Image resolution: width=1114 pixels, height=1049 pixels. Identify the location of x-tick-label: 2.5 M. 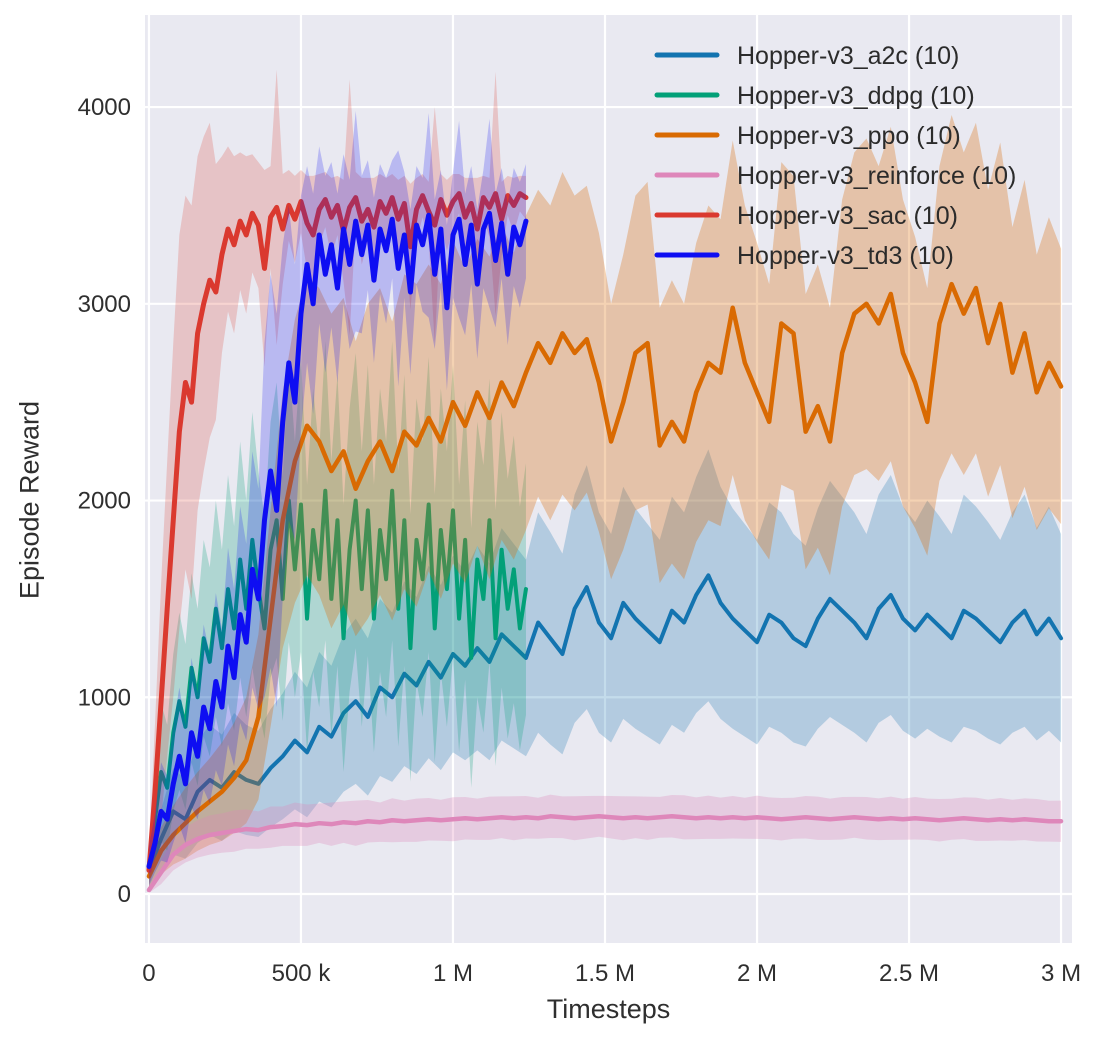
(909, 973).